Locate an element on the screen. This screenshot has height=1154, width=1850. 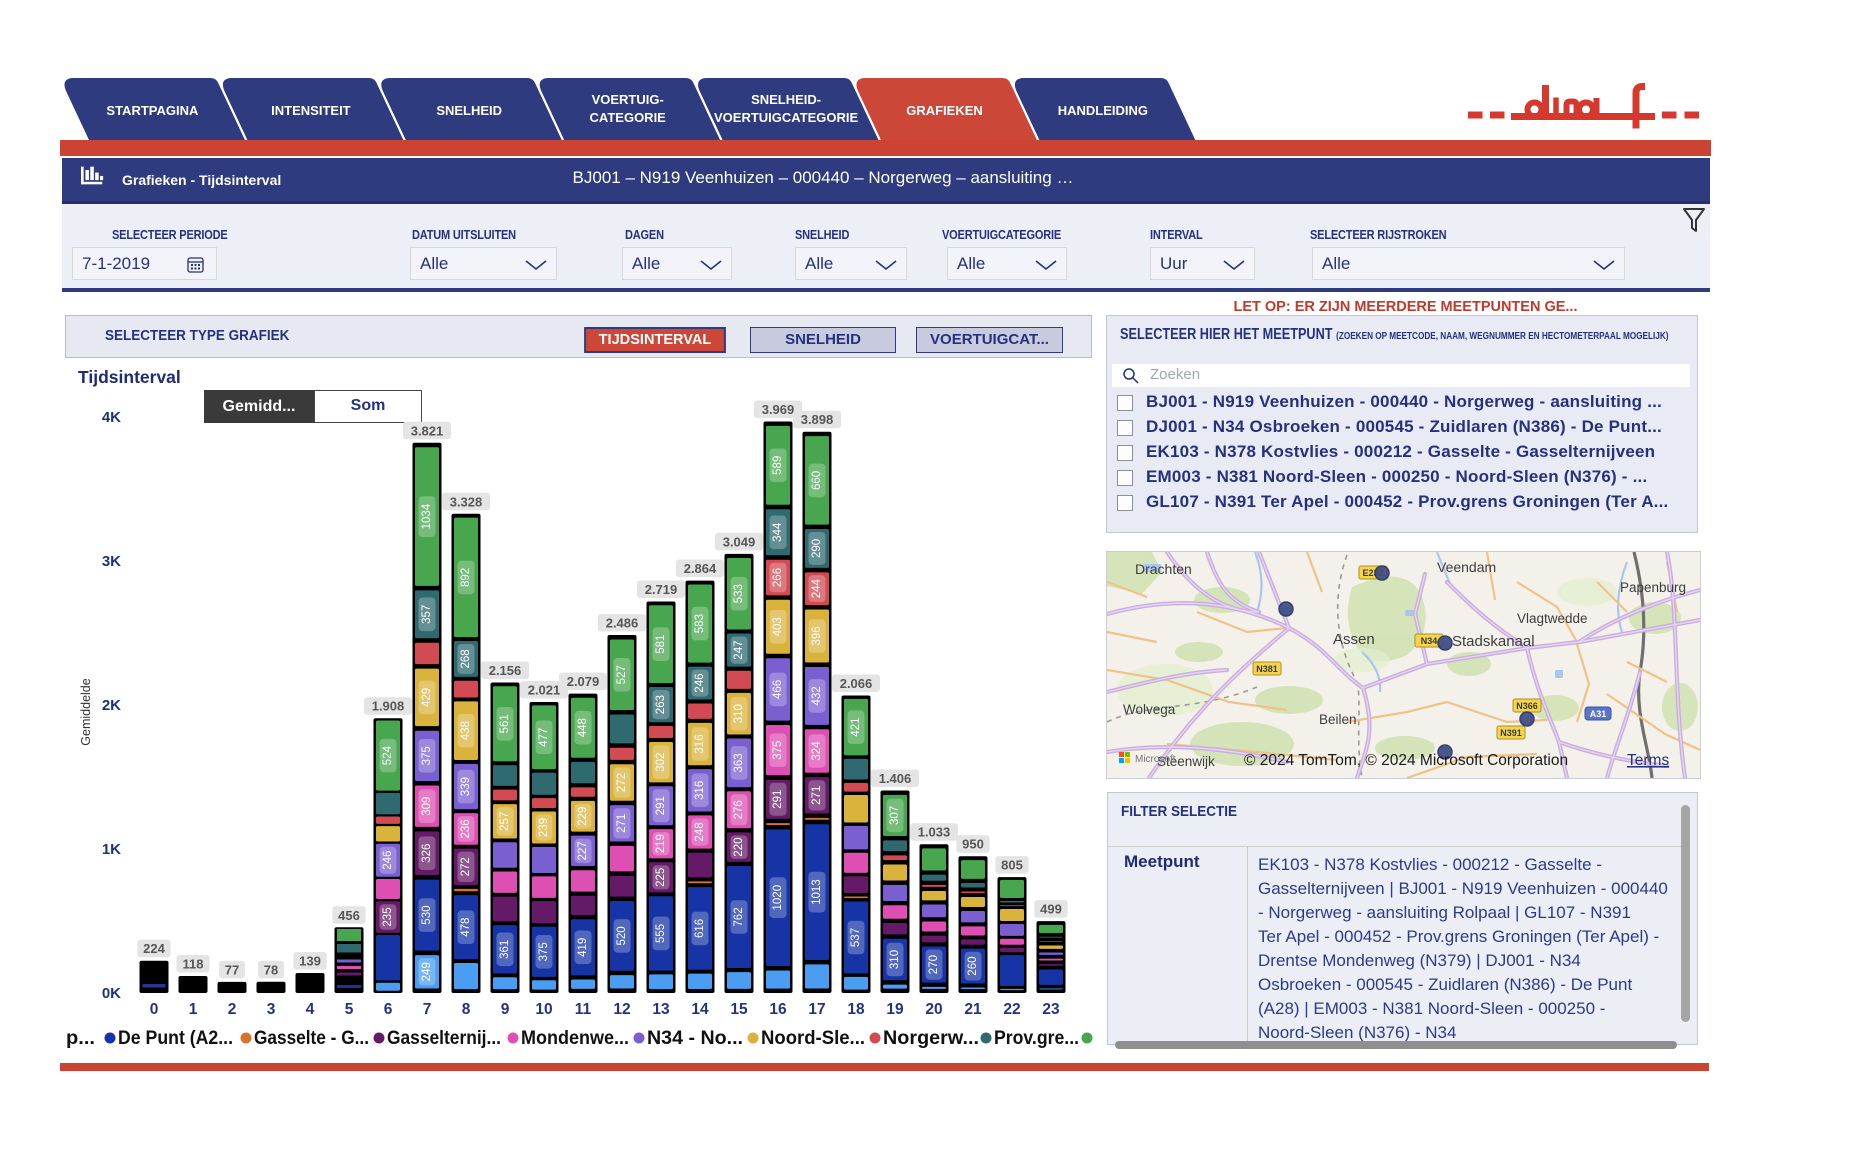
svg-text: 324 is located at coordinates (817, 751).